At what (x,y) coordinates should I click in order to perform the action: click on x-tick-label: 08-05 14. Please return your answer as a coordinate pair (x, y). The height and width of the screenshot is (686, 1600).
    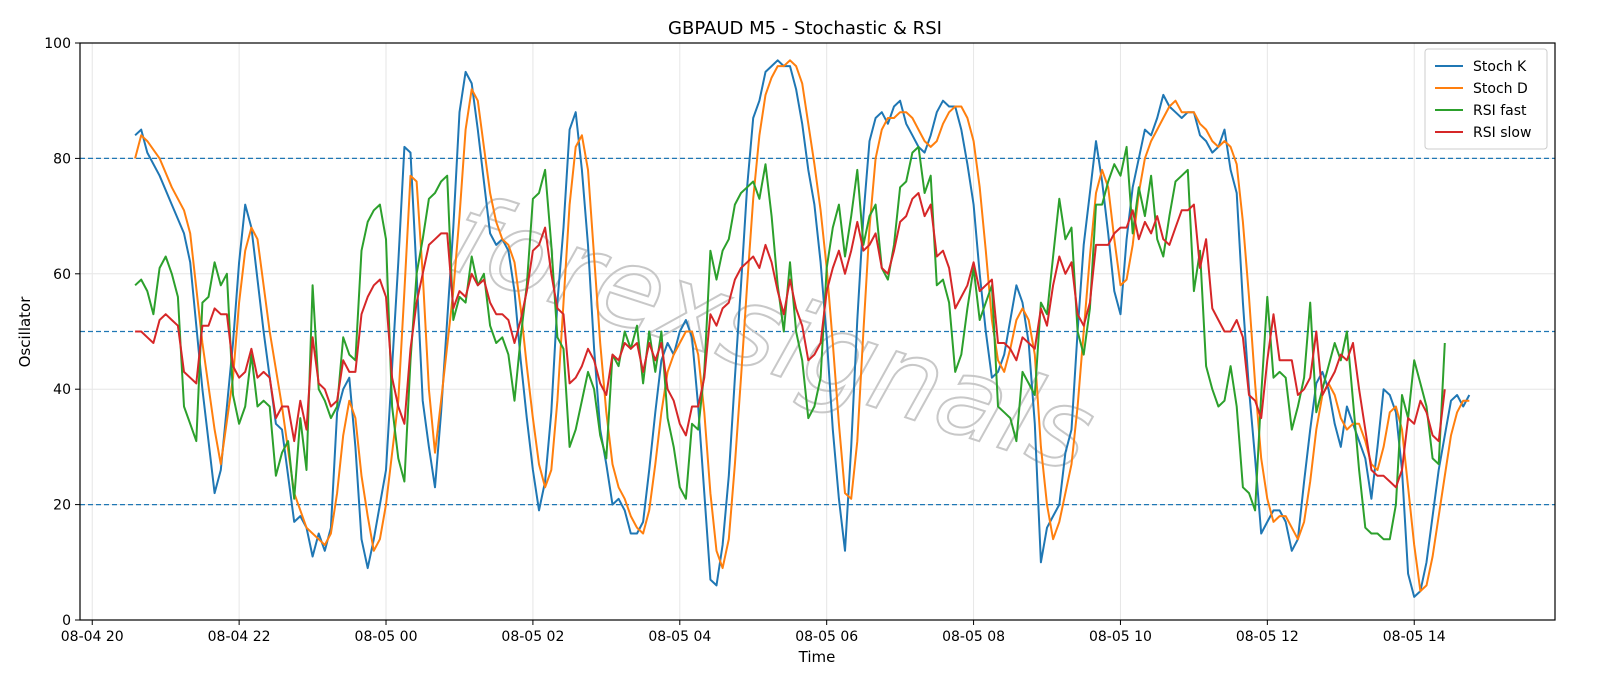
    Looking at the image, I should click on (1414, 637).